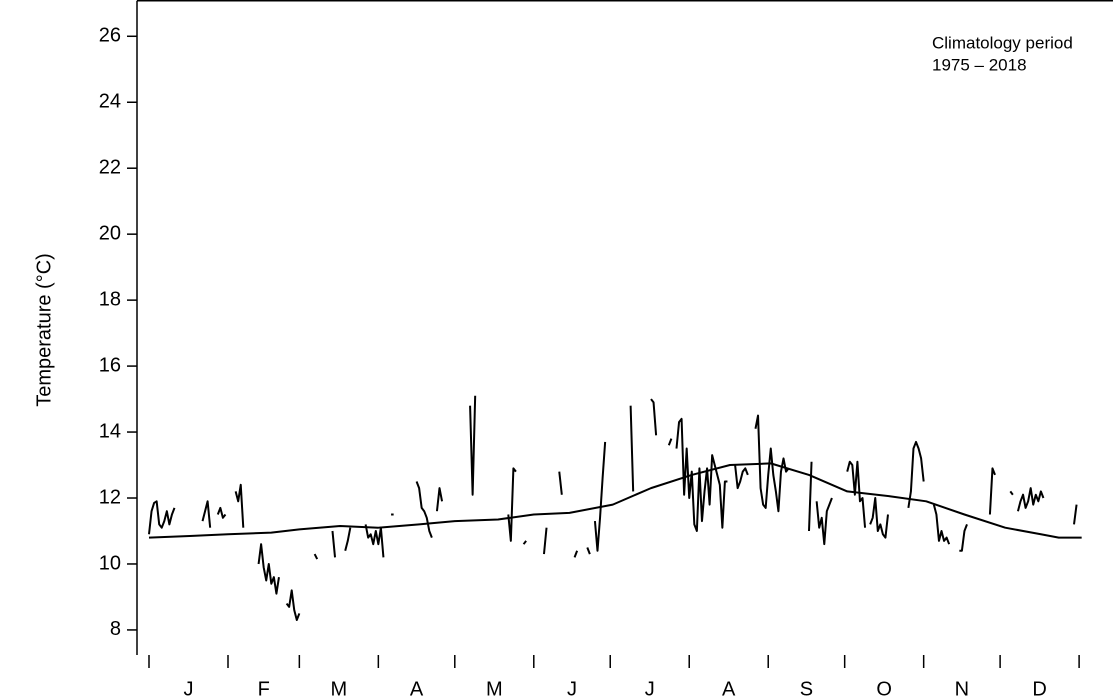 The width and height of the screenshot is (1113, 700). Describe the element at coordinates (264, 689) in the screenshot. I see `month-label: F` at that location.